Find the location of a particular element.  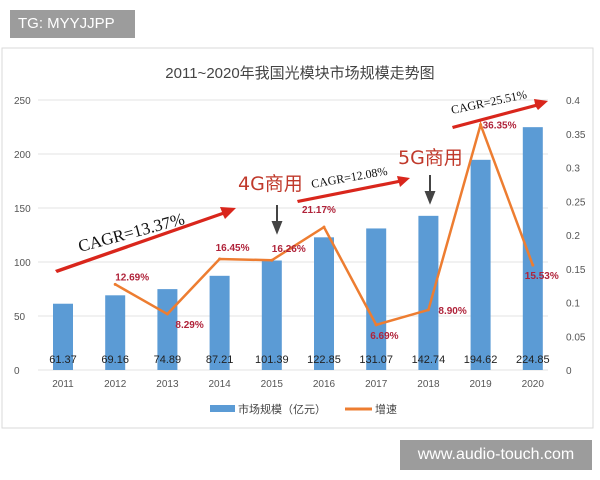

x-tick: 2018 is located at coordinates (428, 384).